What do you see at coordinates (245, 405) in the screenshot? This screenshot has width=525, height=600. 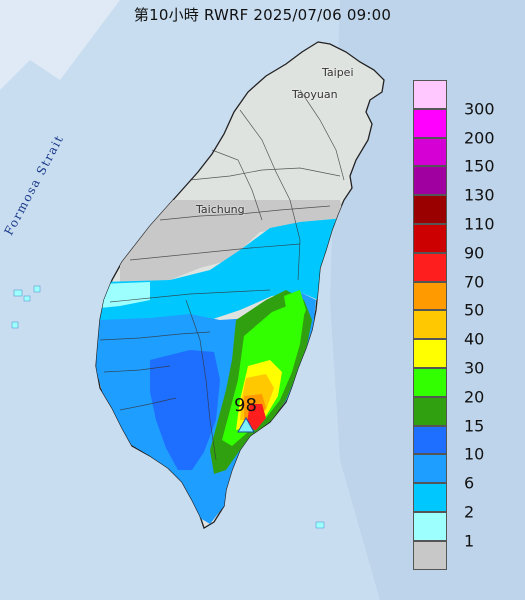 I see `max-rain-value: 98` at bounding box center [245, 405].